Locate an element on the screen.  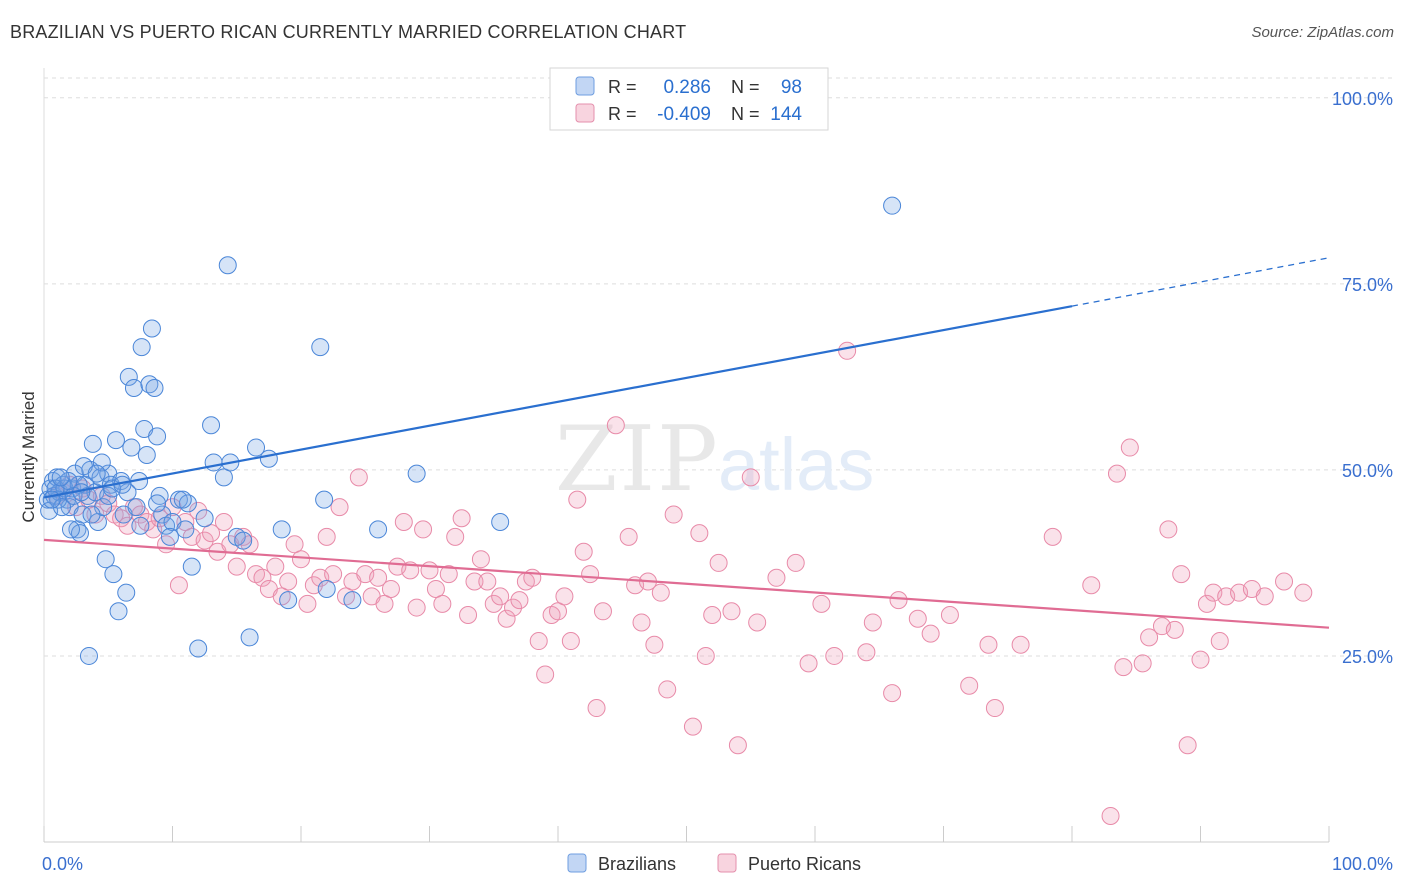
watermark-atlas: atlas is located at coordinates (796, 464).